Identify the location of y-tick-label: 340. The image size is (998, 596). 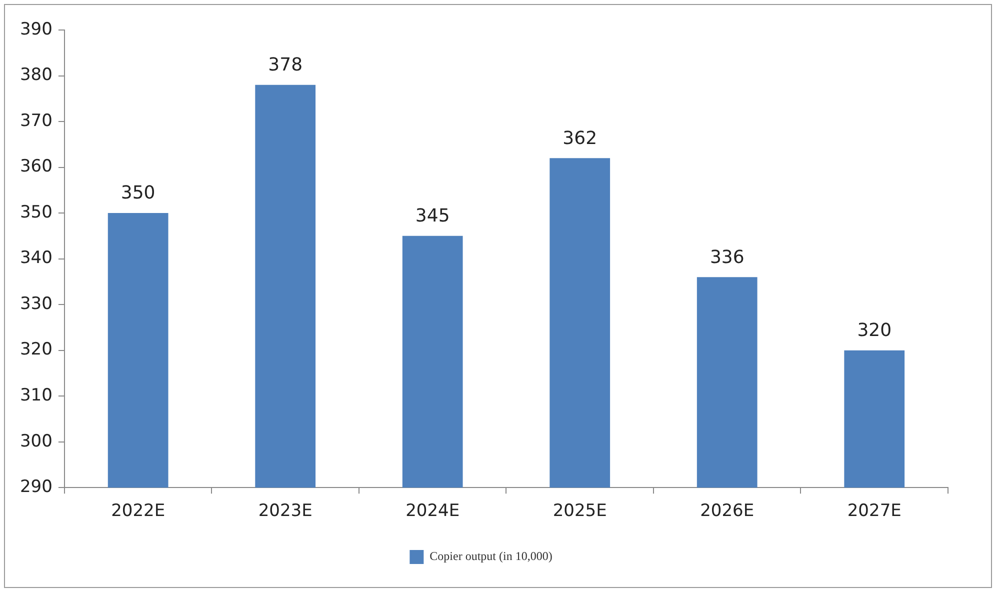
(36, 258).